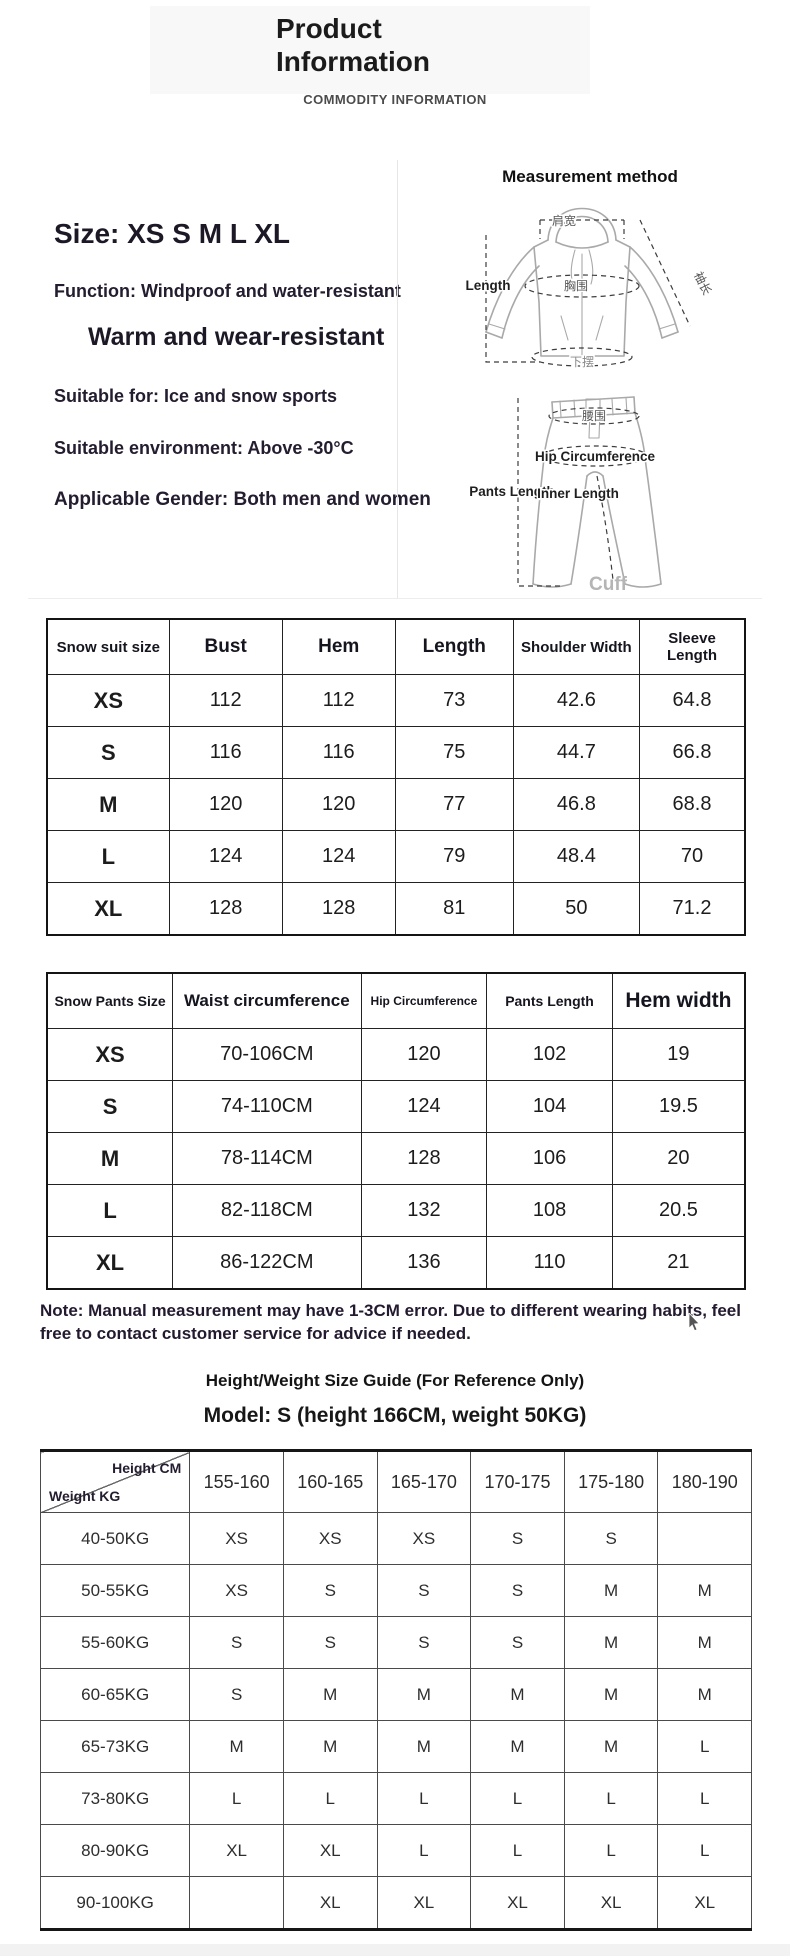 The height and width of the screenshot is (1956, 790). I want to click on value-cell: 102, so click(549, 1054).